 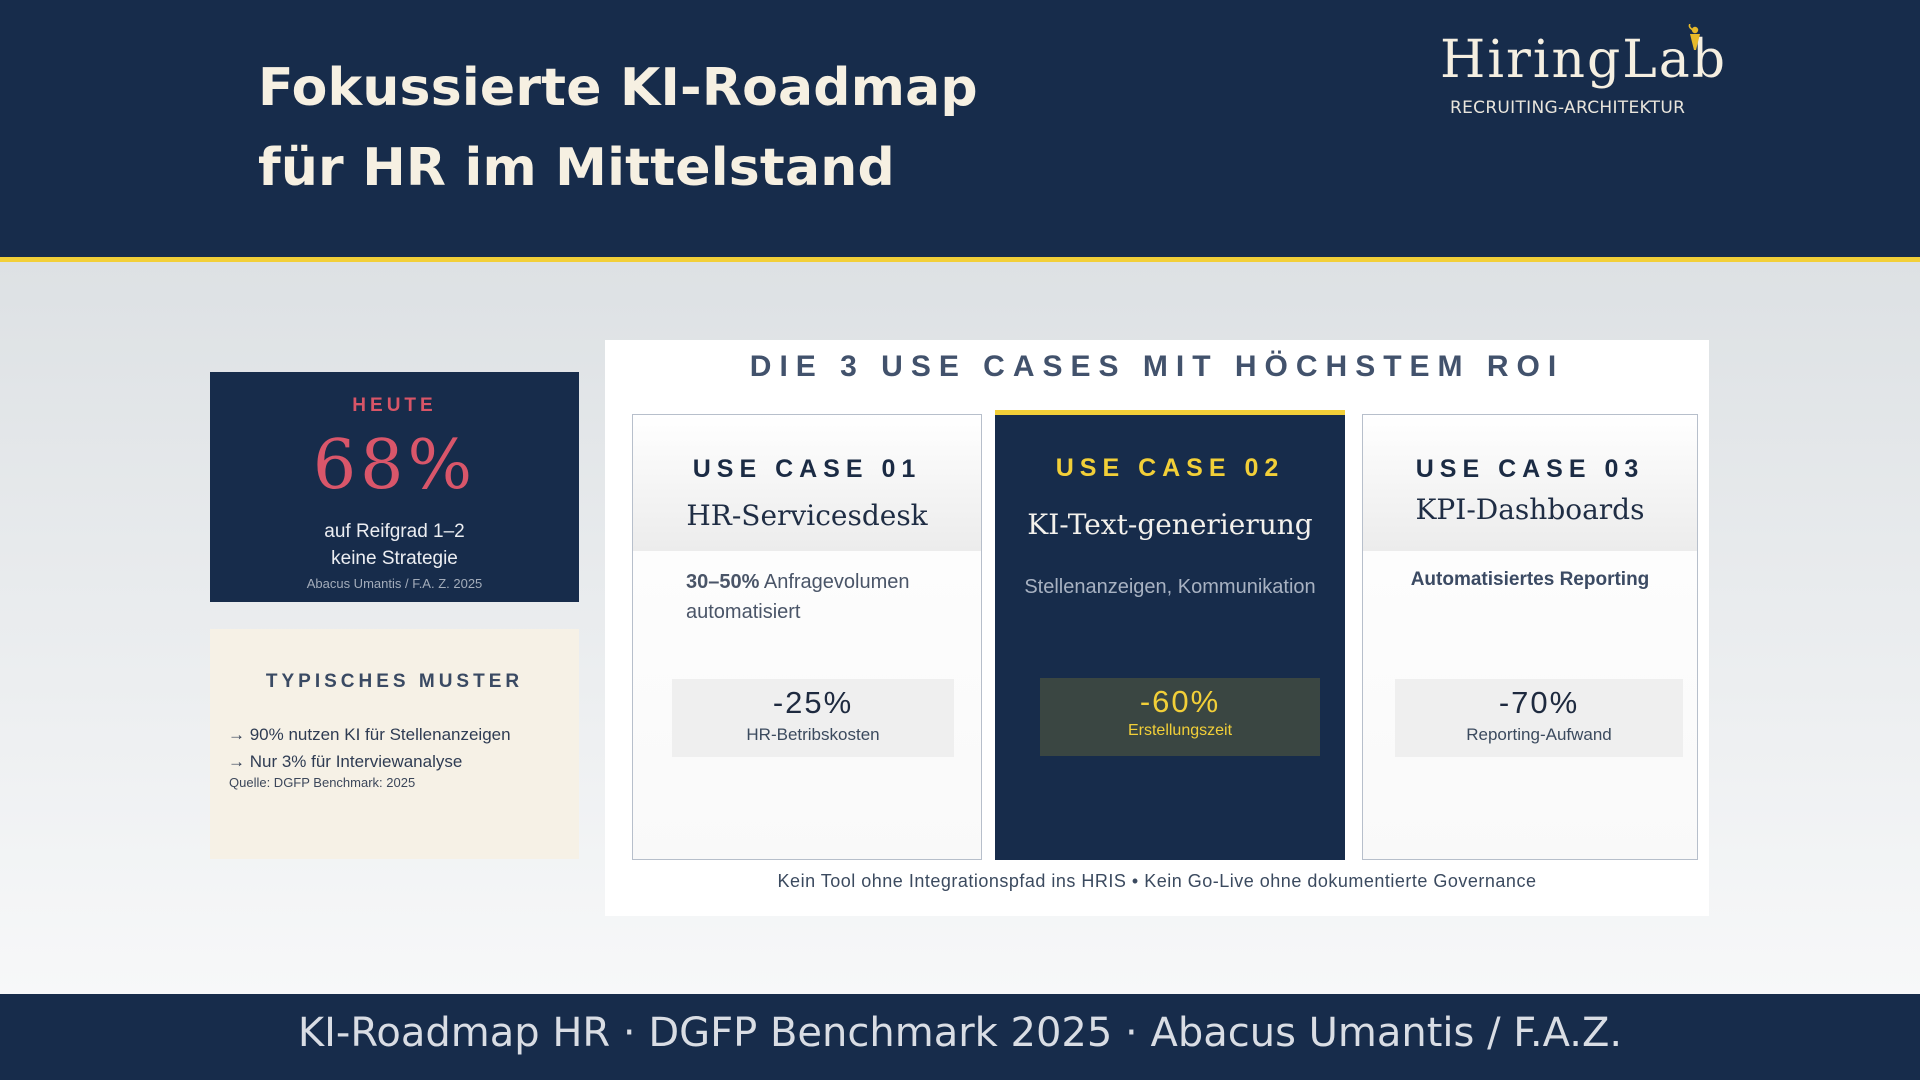 What do you see at coordinates (743, 612) in the screenshot?
I see `use-case-desc-line-2: automatisiert` at bounding box center [743, 612].